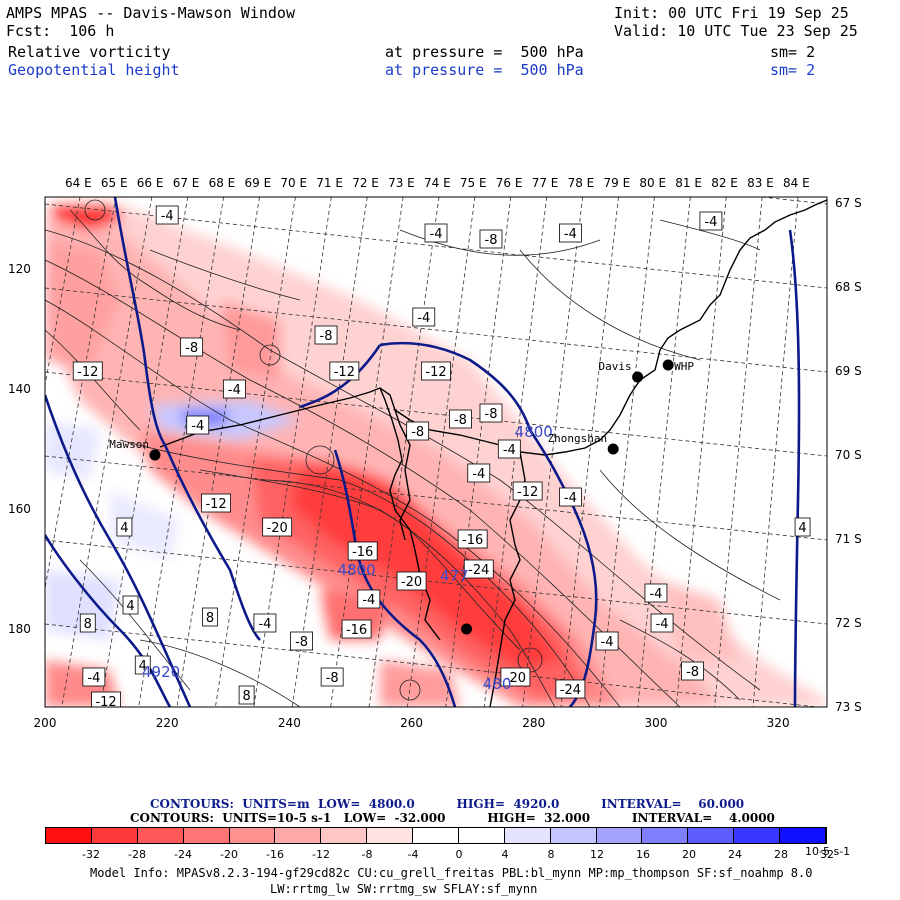  What do you see at coordinates (329, 183) in the screenshot?
I see `longitude-label: 71 E` at bounding box center [329, 183].